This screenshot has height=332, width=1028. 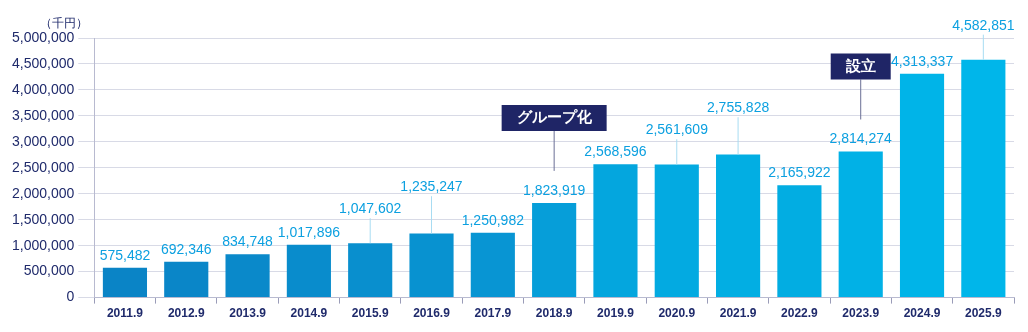 I want to click on x-tick-label: 2024.9, so click(x=922, y=313).